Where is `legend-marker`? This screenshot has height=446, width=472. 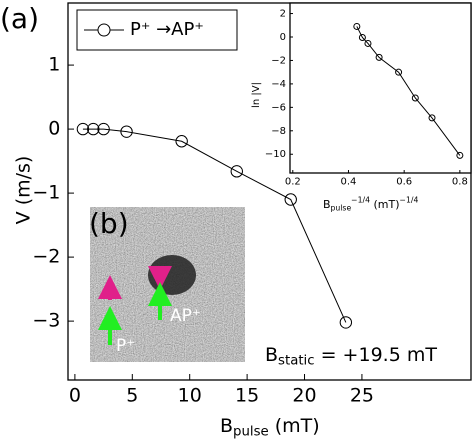 legend-marker is located at coordinates (104, 30).